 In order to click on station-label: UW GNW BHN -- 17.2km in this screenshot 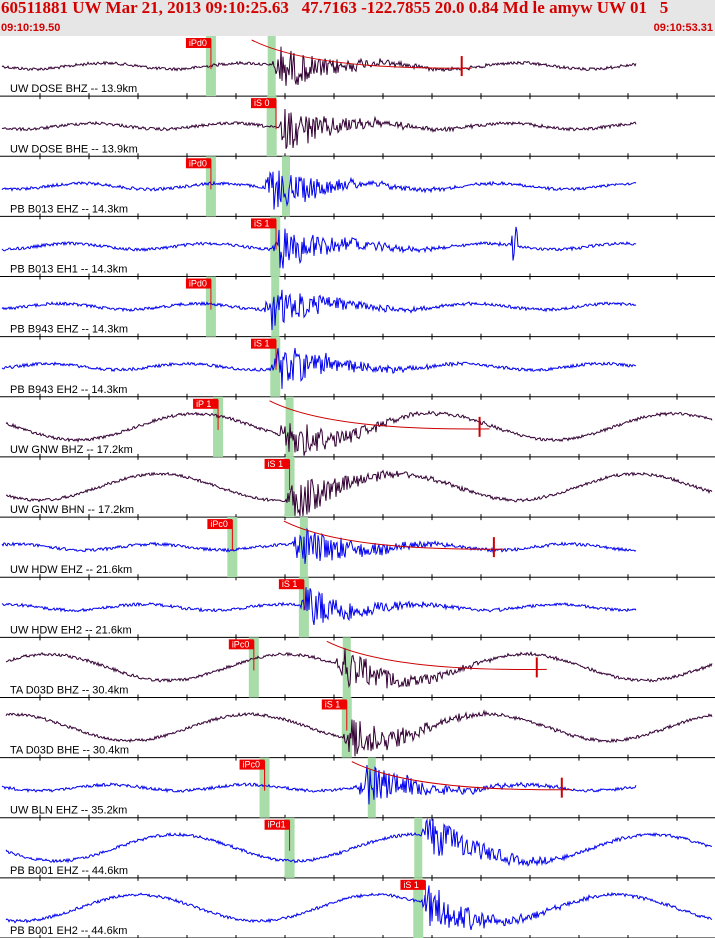, I will do `click(72, 510)`.